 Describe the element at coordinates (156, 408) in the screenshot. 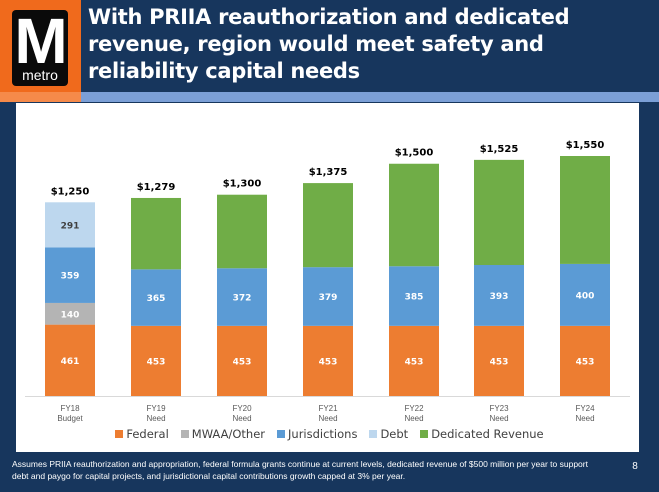

I see `x-tick-label: FY19` at that location.